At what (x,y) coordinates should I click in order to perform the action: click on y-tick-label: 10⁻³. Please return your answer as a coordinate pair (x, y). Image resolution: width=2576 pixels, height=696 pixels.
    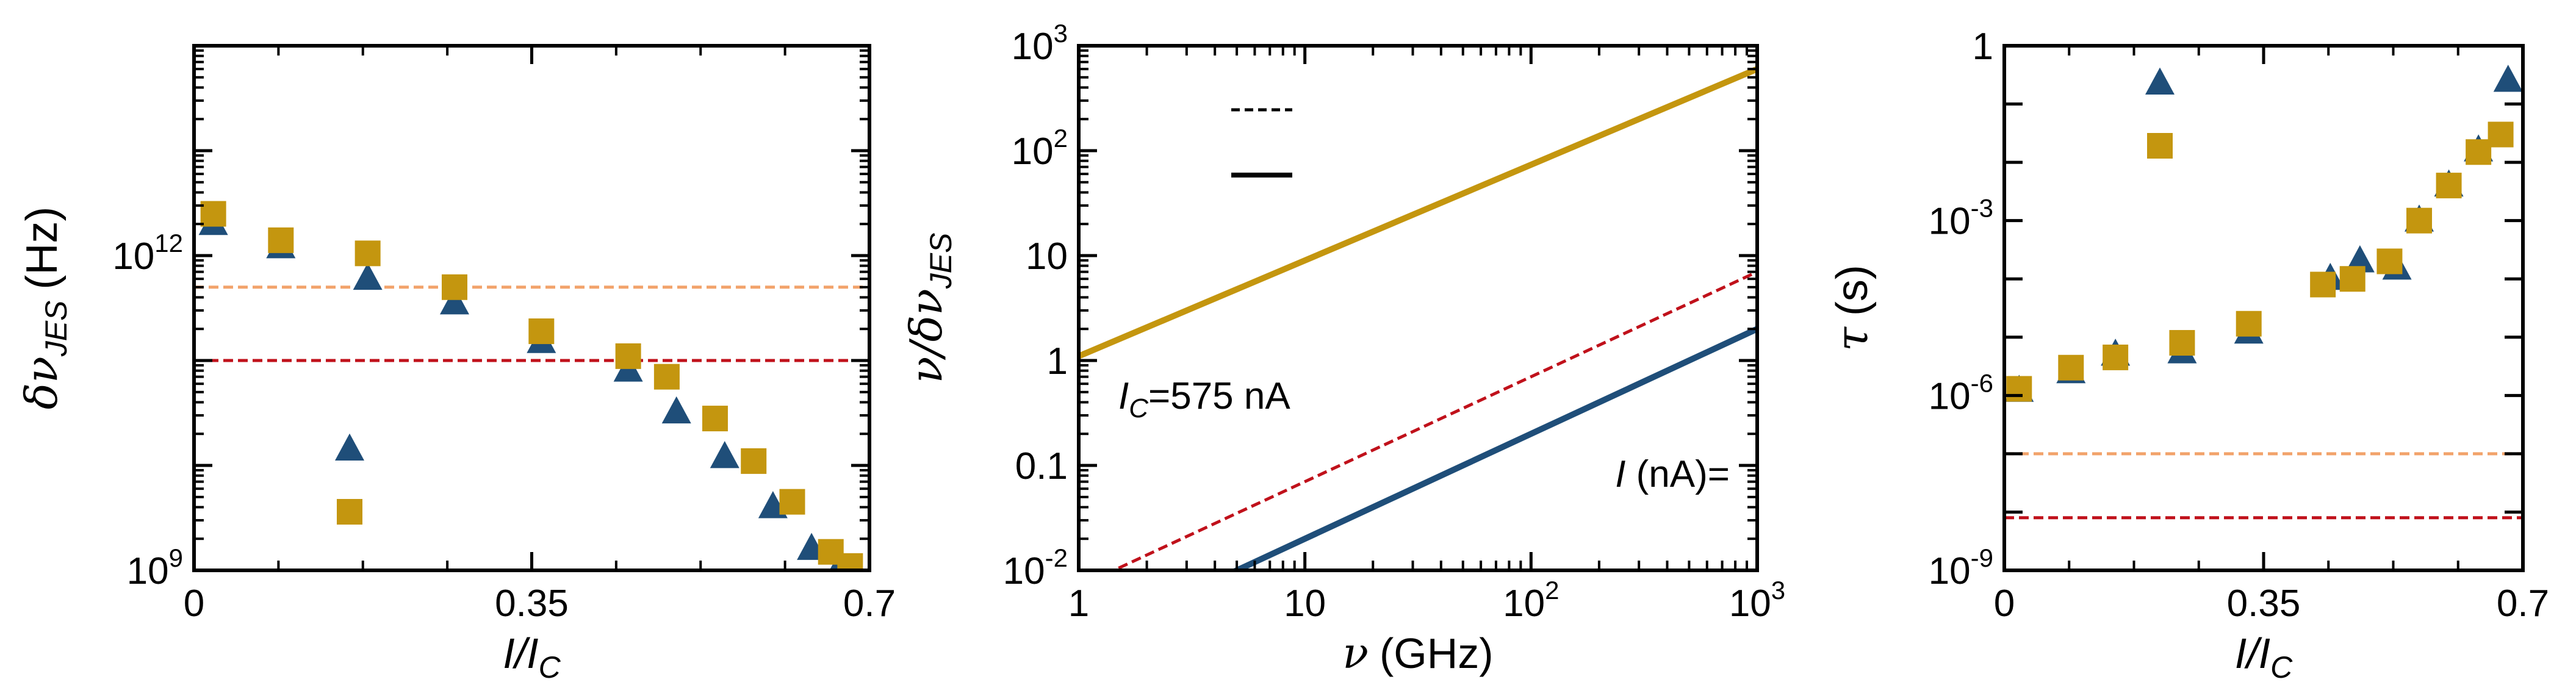
    Looking at the image, I should click on (1961, 218).